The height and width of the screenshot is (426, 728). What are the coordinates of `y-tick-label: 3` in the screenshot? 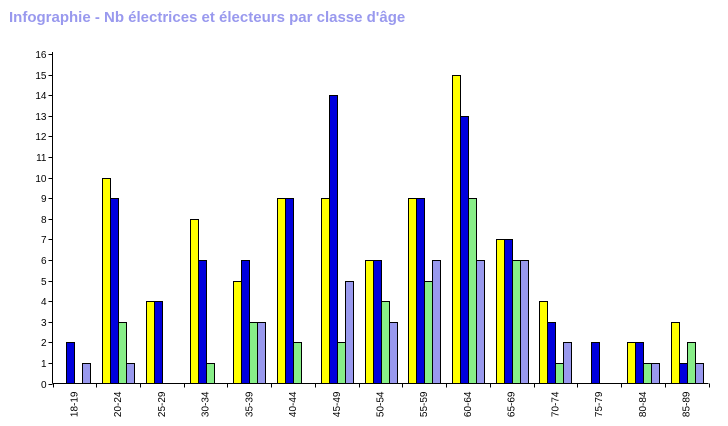 It's located at (44, 323).